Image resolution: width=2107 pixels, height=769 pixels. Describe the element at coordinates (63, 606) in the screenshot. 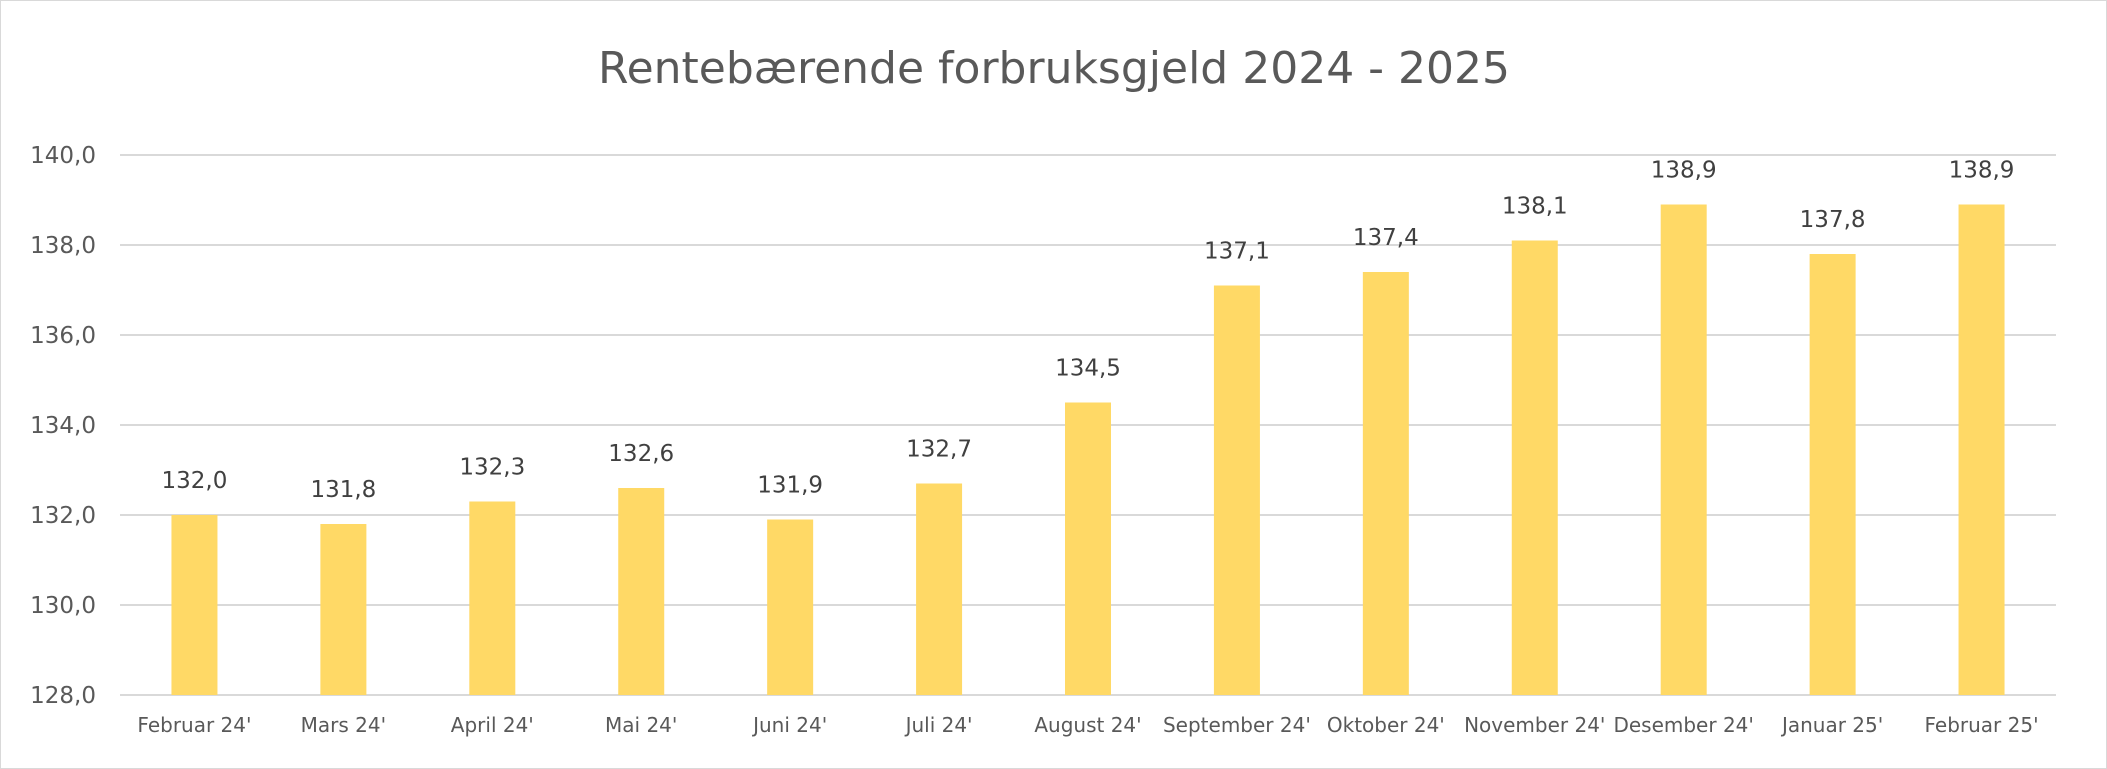

I see `y-tick-label: 130,0` at that location.